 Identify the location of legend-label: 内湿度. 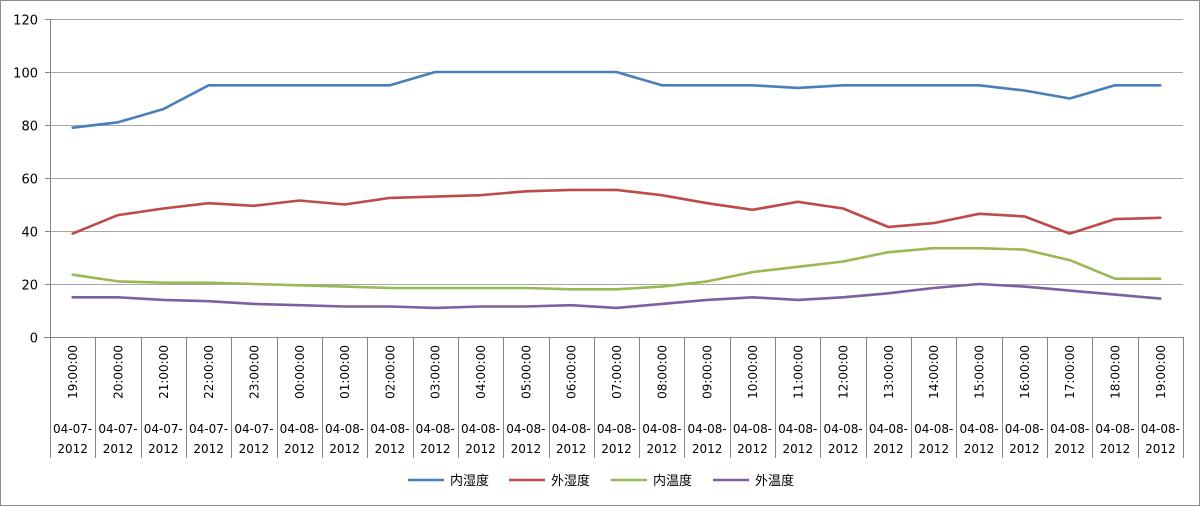
(469, 481).